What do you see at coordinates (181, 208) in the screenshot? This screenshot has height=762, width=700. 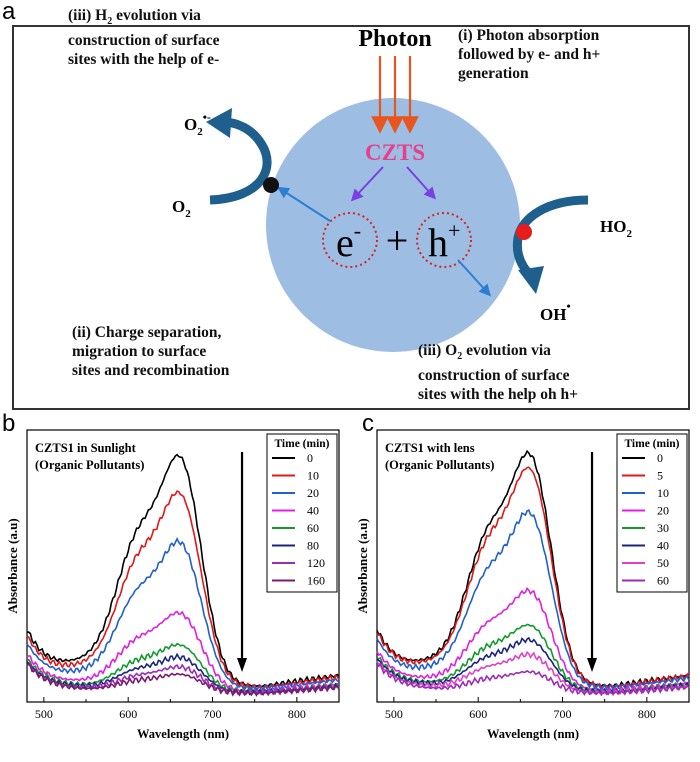 I see `oxygen-label: O2` at bounding box center [181, 208].